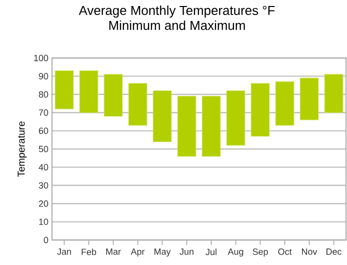  Describe the element at coordinates (310, 251) in the screenshot. I see `x-tick-label: Nov` at that location.